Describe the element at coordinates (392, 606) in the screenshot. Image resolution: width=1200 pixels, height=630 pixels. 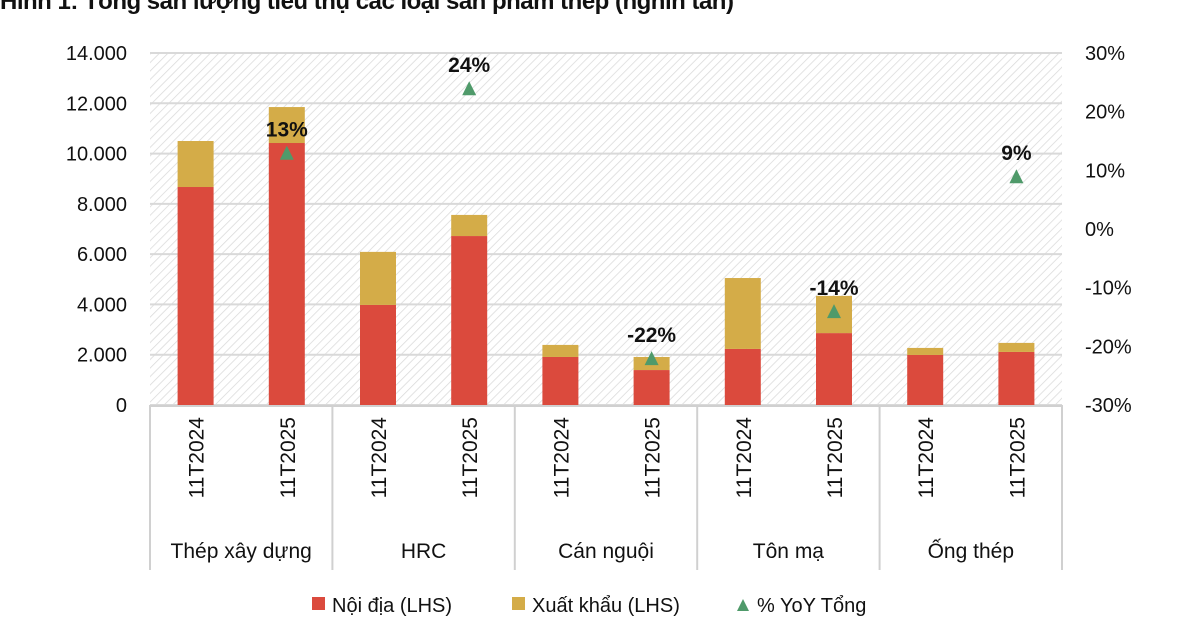
I see `legend-label: Nội địa (LHS)` at that location.